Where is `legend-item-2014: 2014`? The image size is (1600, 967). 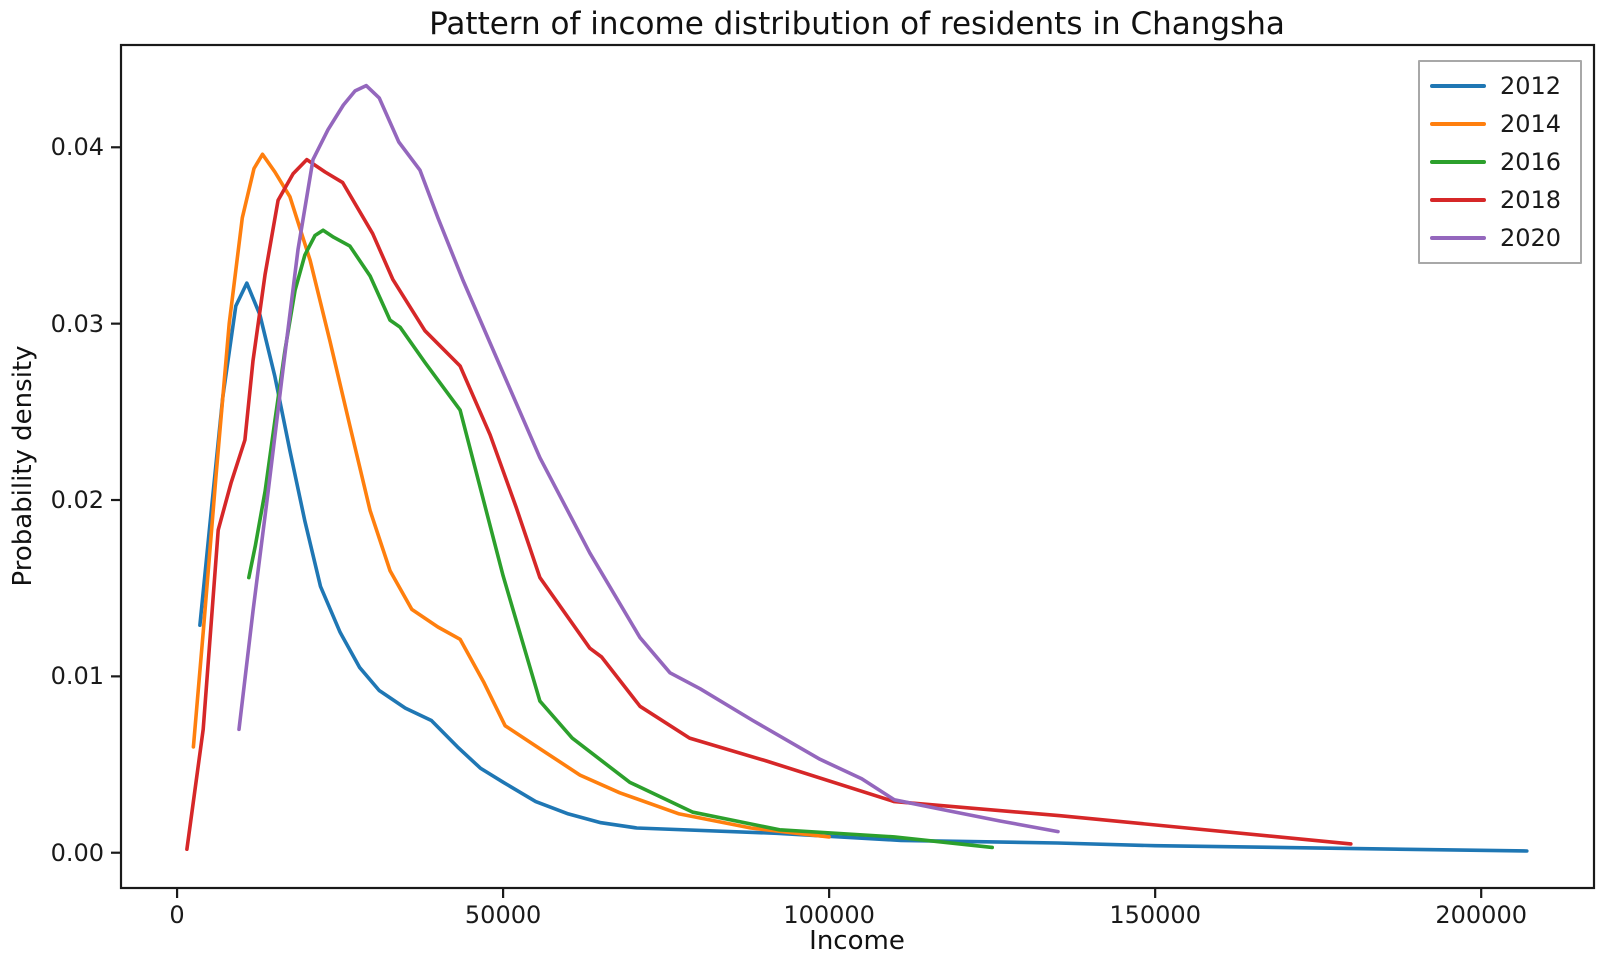
legend-item-2014: 2014 is located at coordinates (1500, 124).